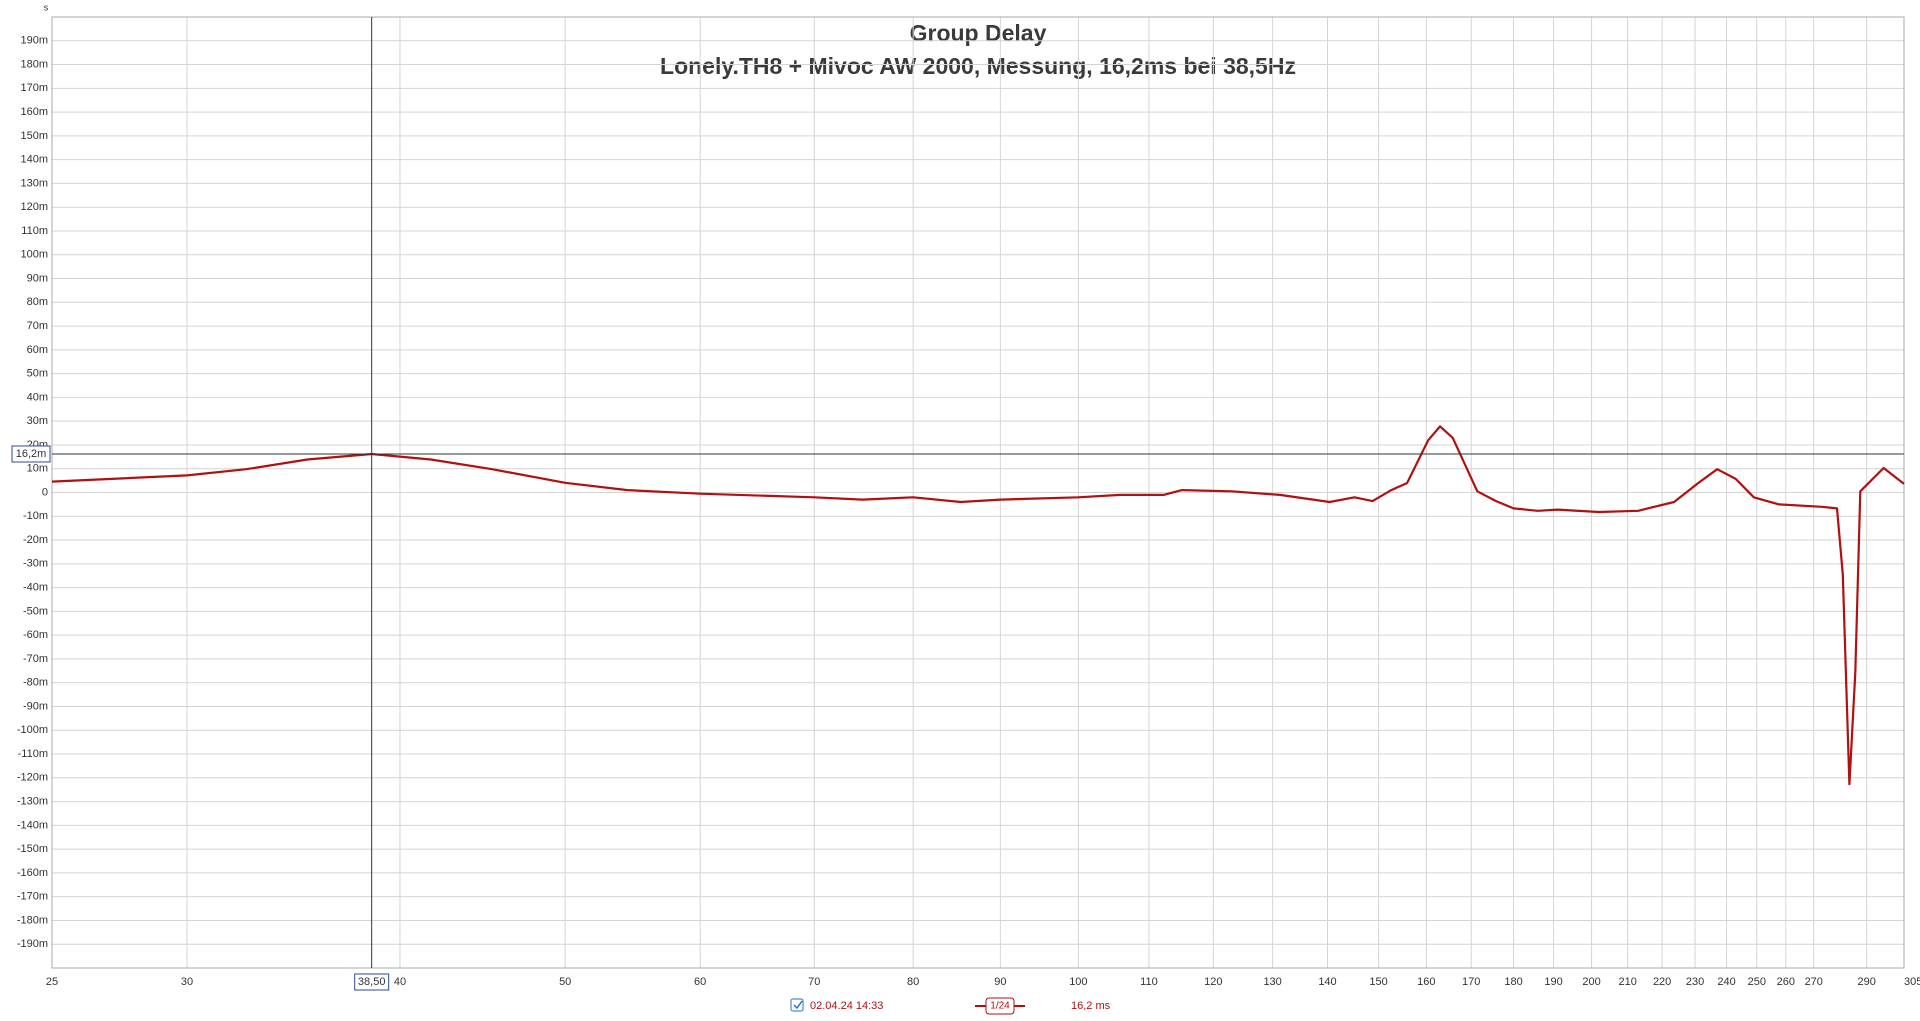 This screenshot has height=1021, width=1920. I want to click on checkbox-tick, so click(798, 1005).